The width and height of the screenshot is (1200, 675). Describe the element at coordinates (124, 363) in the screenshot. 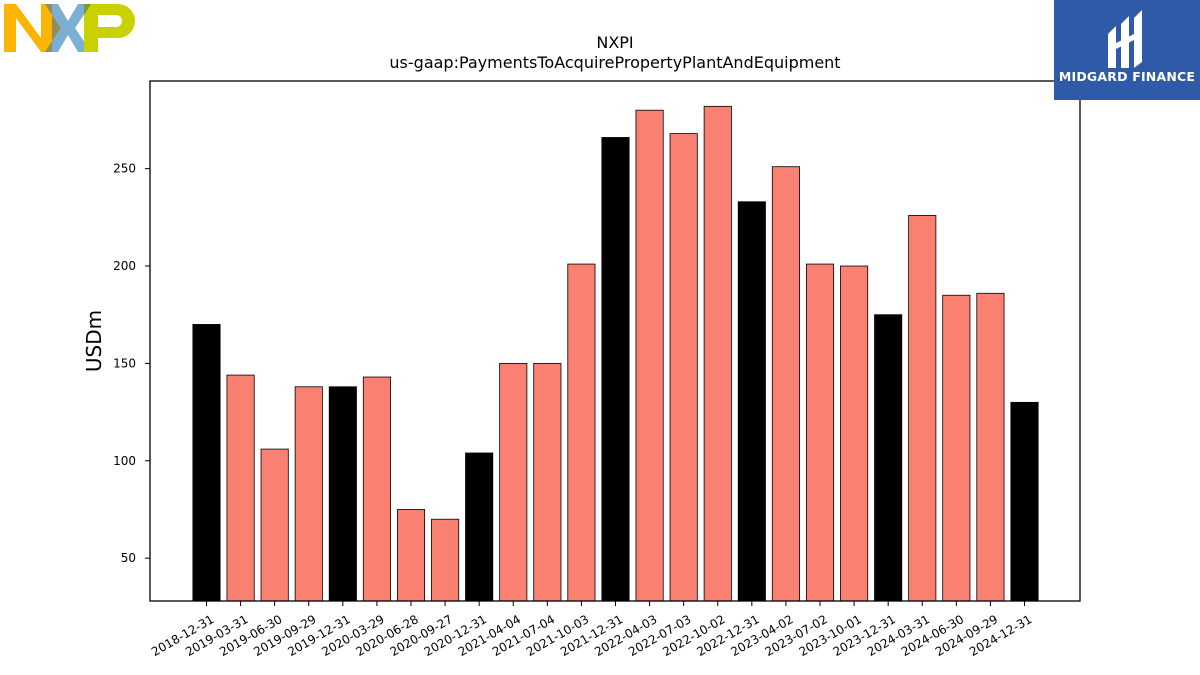

I see `y-tick-label: 150` at that location.